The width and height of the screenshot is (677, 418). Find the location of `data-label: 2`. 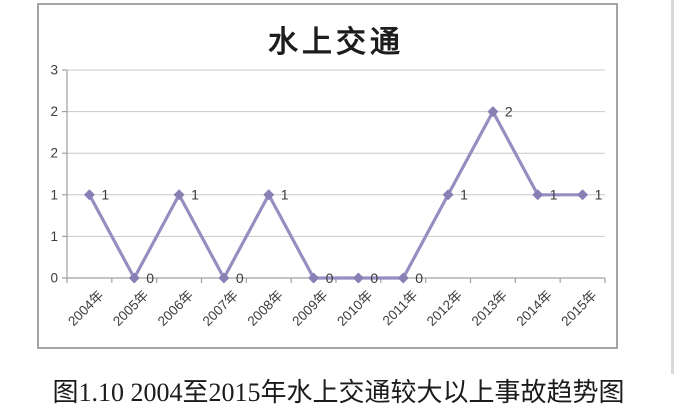

data-label: 2 is located at coordinates (509, 111).